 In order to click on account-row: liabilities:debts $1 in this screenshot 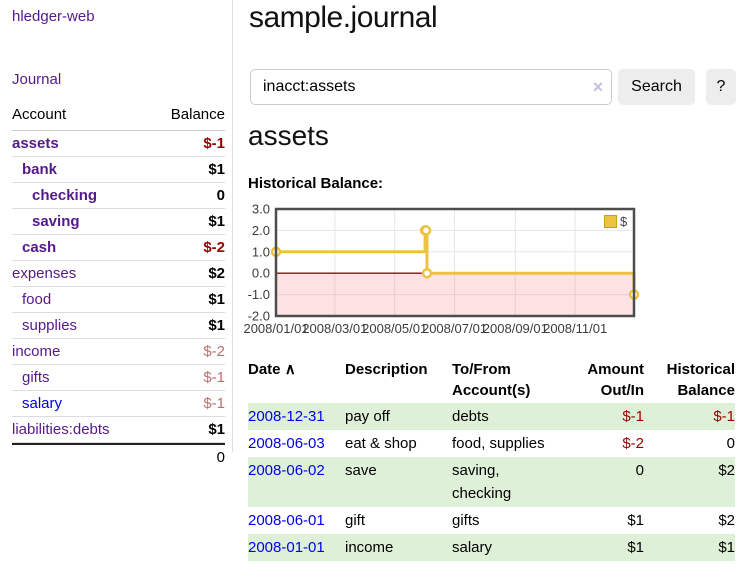, I will do `click(118, 430)`.